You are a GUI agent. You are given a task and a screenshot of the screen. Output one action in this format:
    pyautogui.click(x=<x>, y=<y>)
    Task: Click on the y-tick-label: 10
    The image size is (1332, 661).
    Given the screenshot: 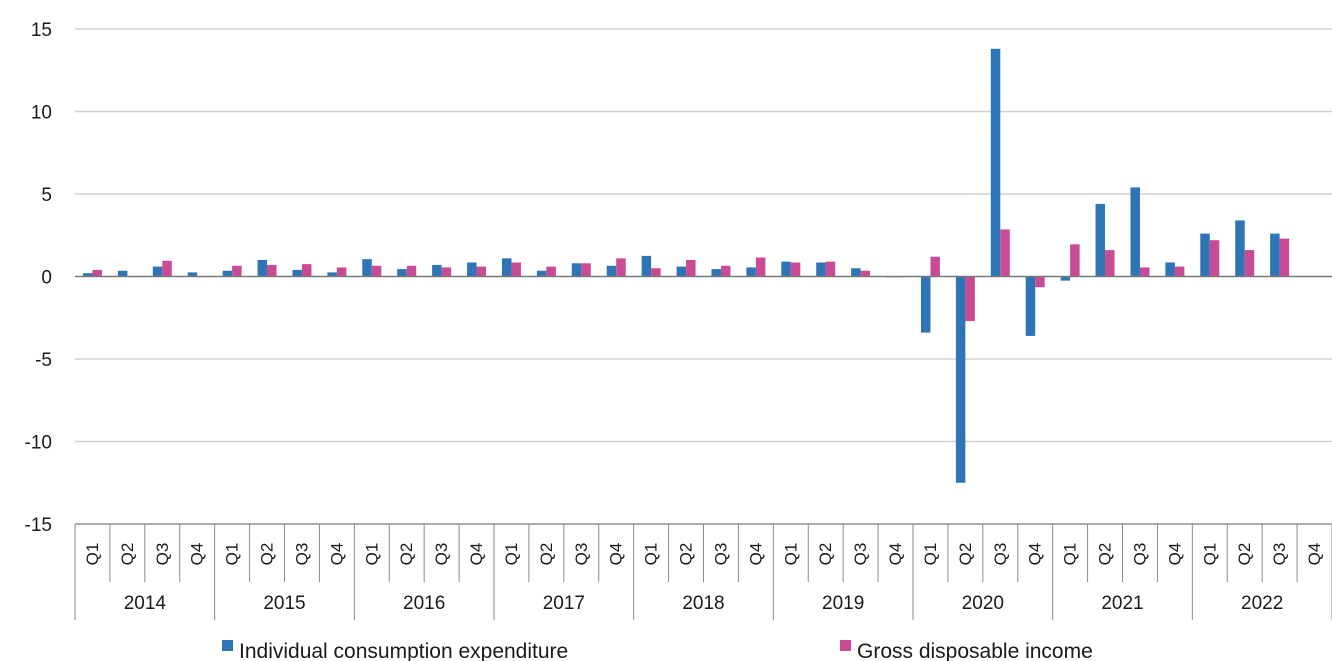 What is the action you would take?
    pyautogui.click(x=41, y=113)
    